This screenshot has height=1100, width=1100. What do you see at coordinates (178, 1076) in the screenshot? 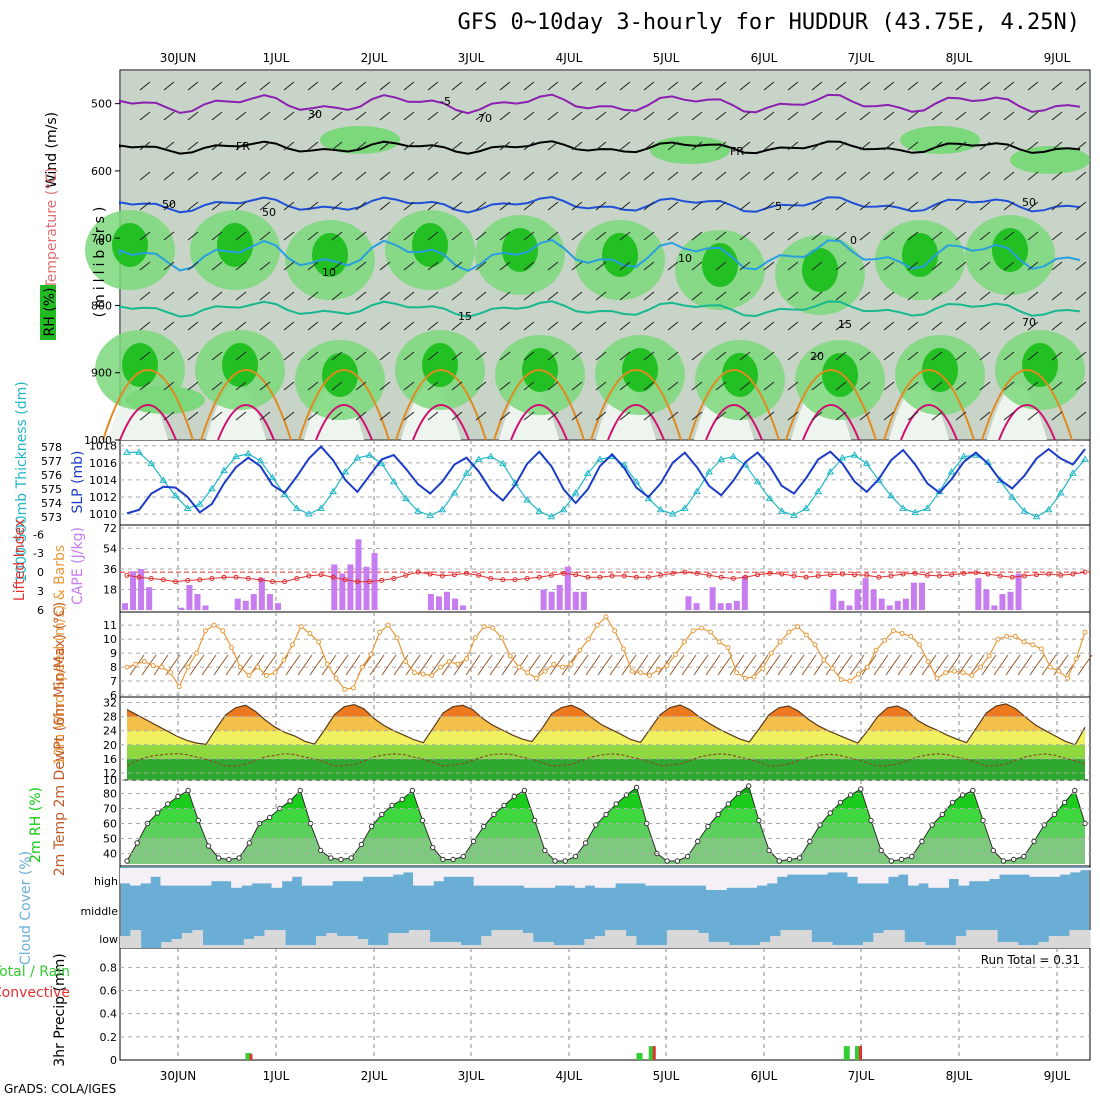
I see `date-label-bottom: 30JUN` at bounding box center [178, 1076].